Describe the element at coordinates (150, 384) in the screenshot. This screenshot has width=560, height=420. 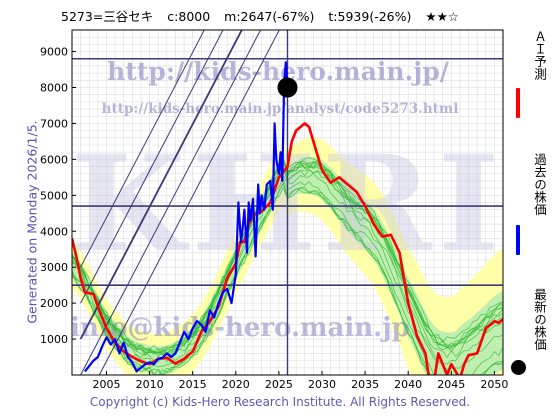
I see `x-tick-label: 2010` at that location.